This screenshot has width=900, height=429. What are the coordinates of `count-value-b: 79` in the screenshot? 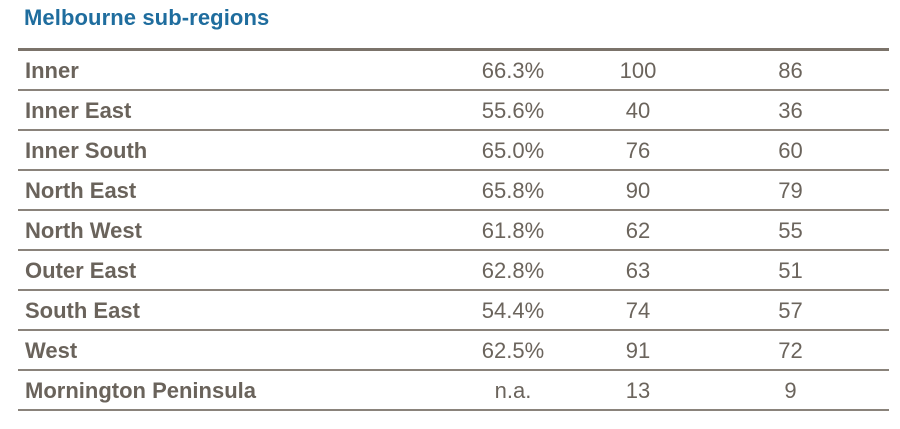 It's located at (790, 190).